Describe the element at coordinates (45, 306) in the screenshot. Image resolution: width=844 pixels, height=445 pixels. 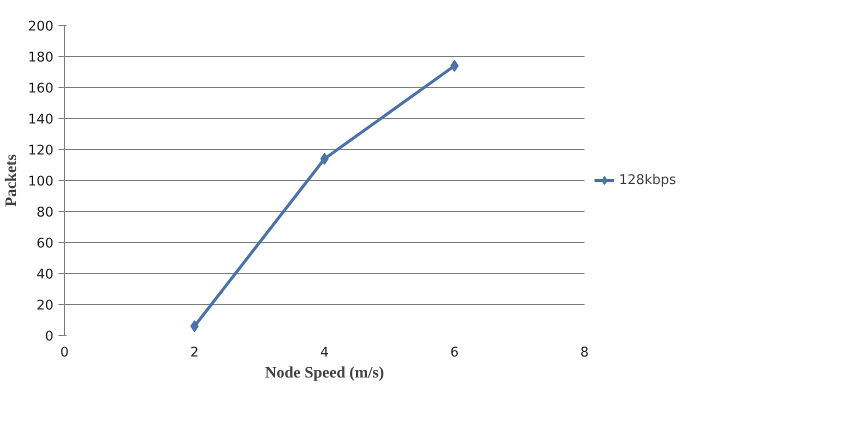
I see `y-tick-label: 20` at that location.